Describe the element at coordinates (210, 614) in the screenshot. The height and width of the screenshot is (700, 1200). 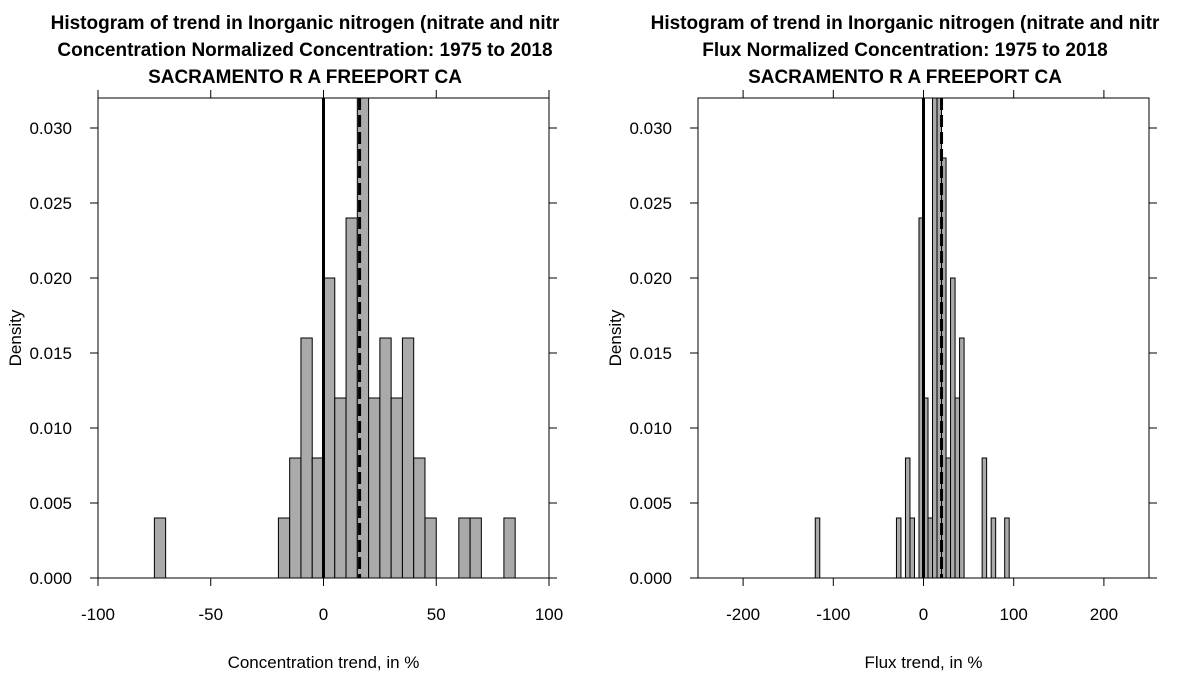
I see `x-tick-label: -50` at that location.